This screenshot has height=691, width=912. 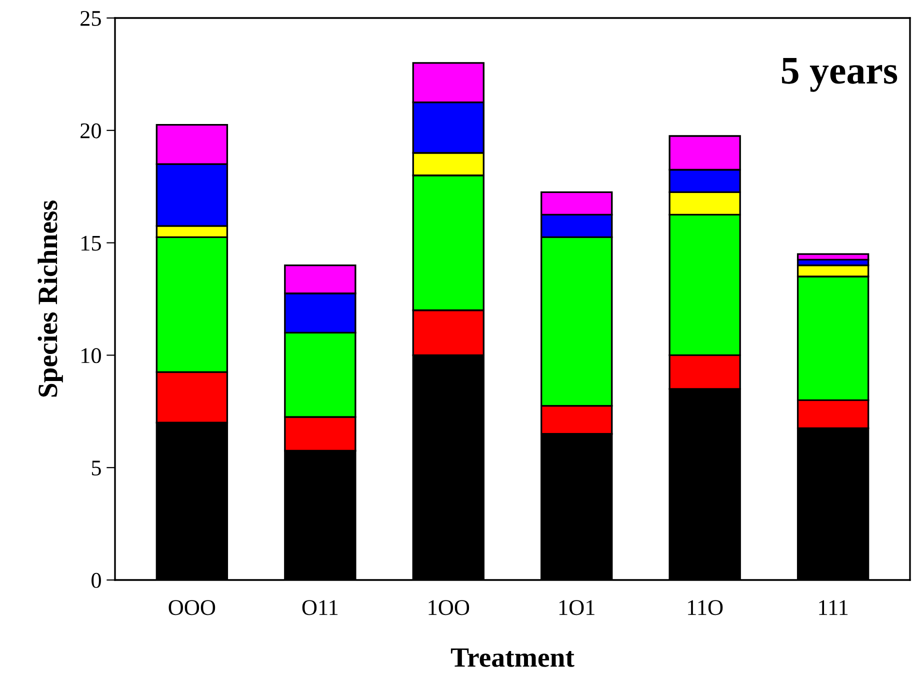 I want to click on y-tick-label: 25, so click(x=90, y=18).